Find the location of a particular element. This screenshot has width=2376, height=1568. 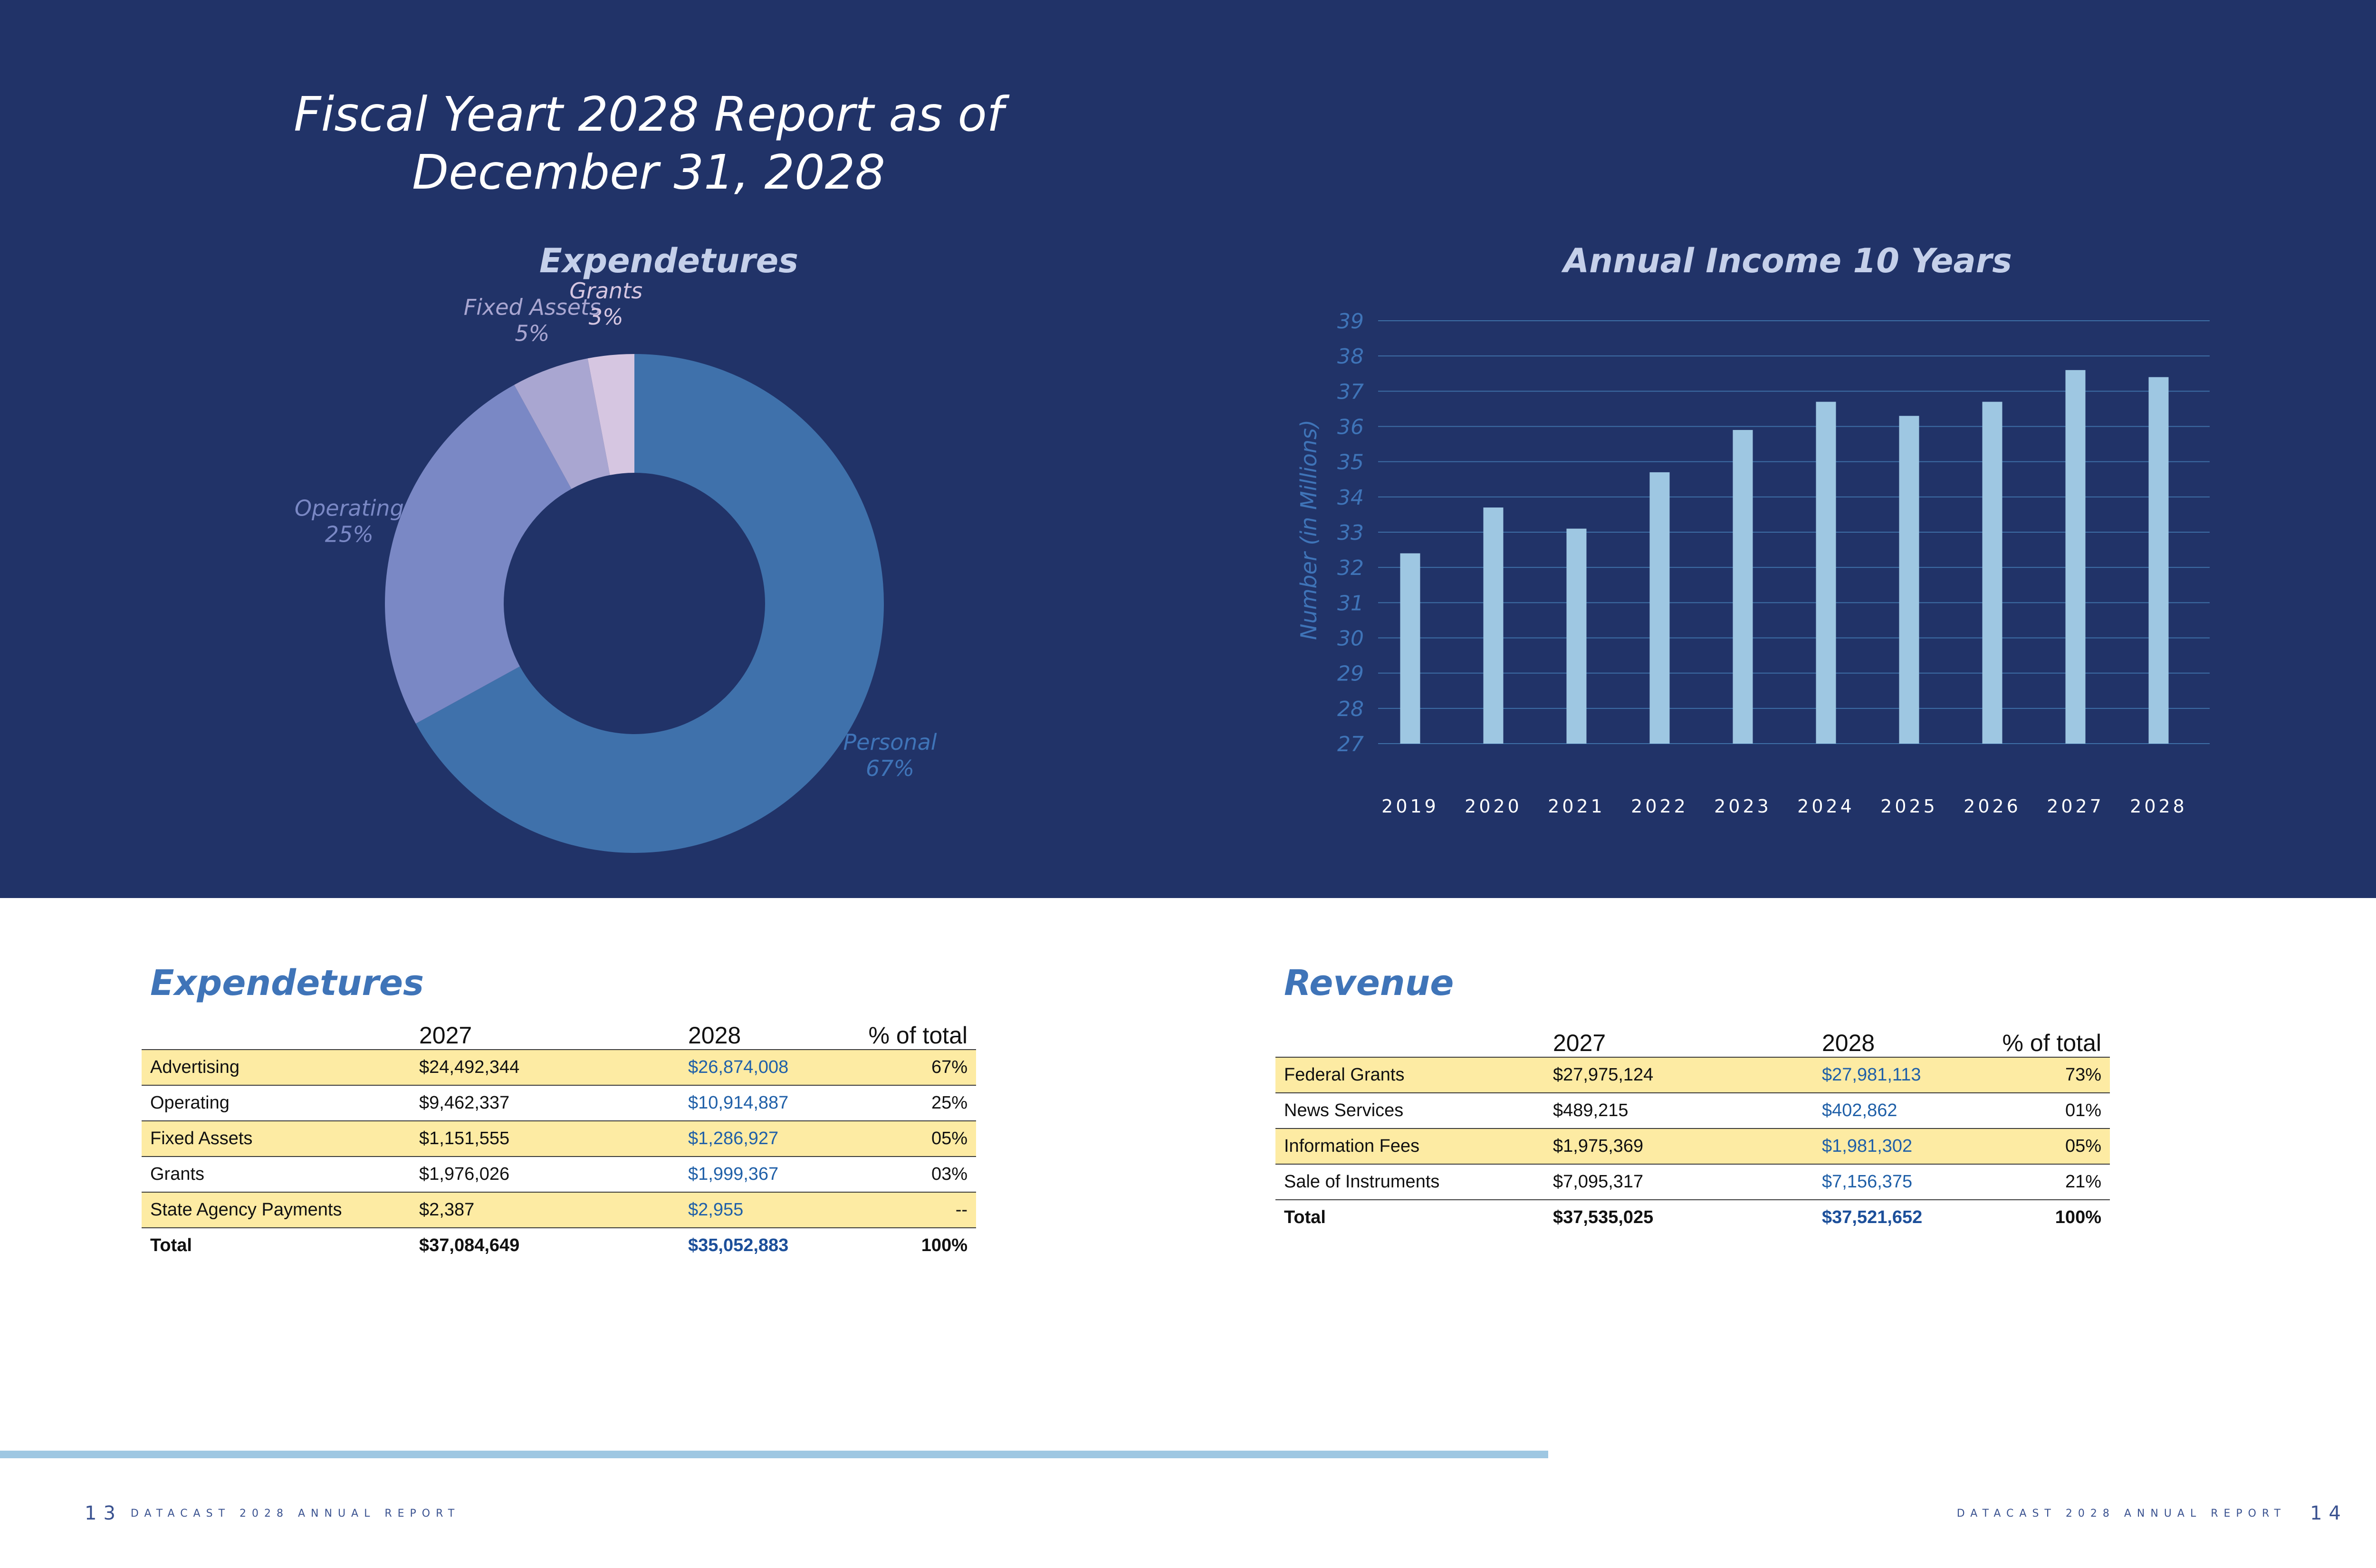

cell-y2028: $10,914,887 is located at coordinates (764, 1103).